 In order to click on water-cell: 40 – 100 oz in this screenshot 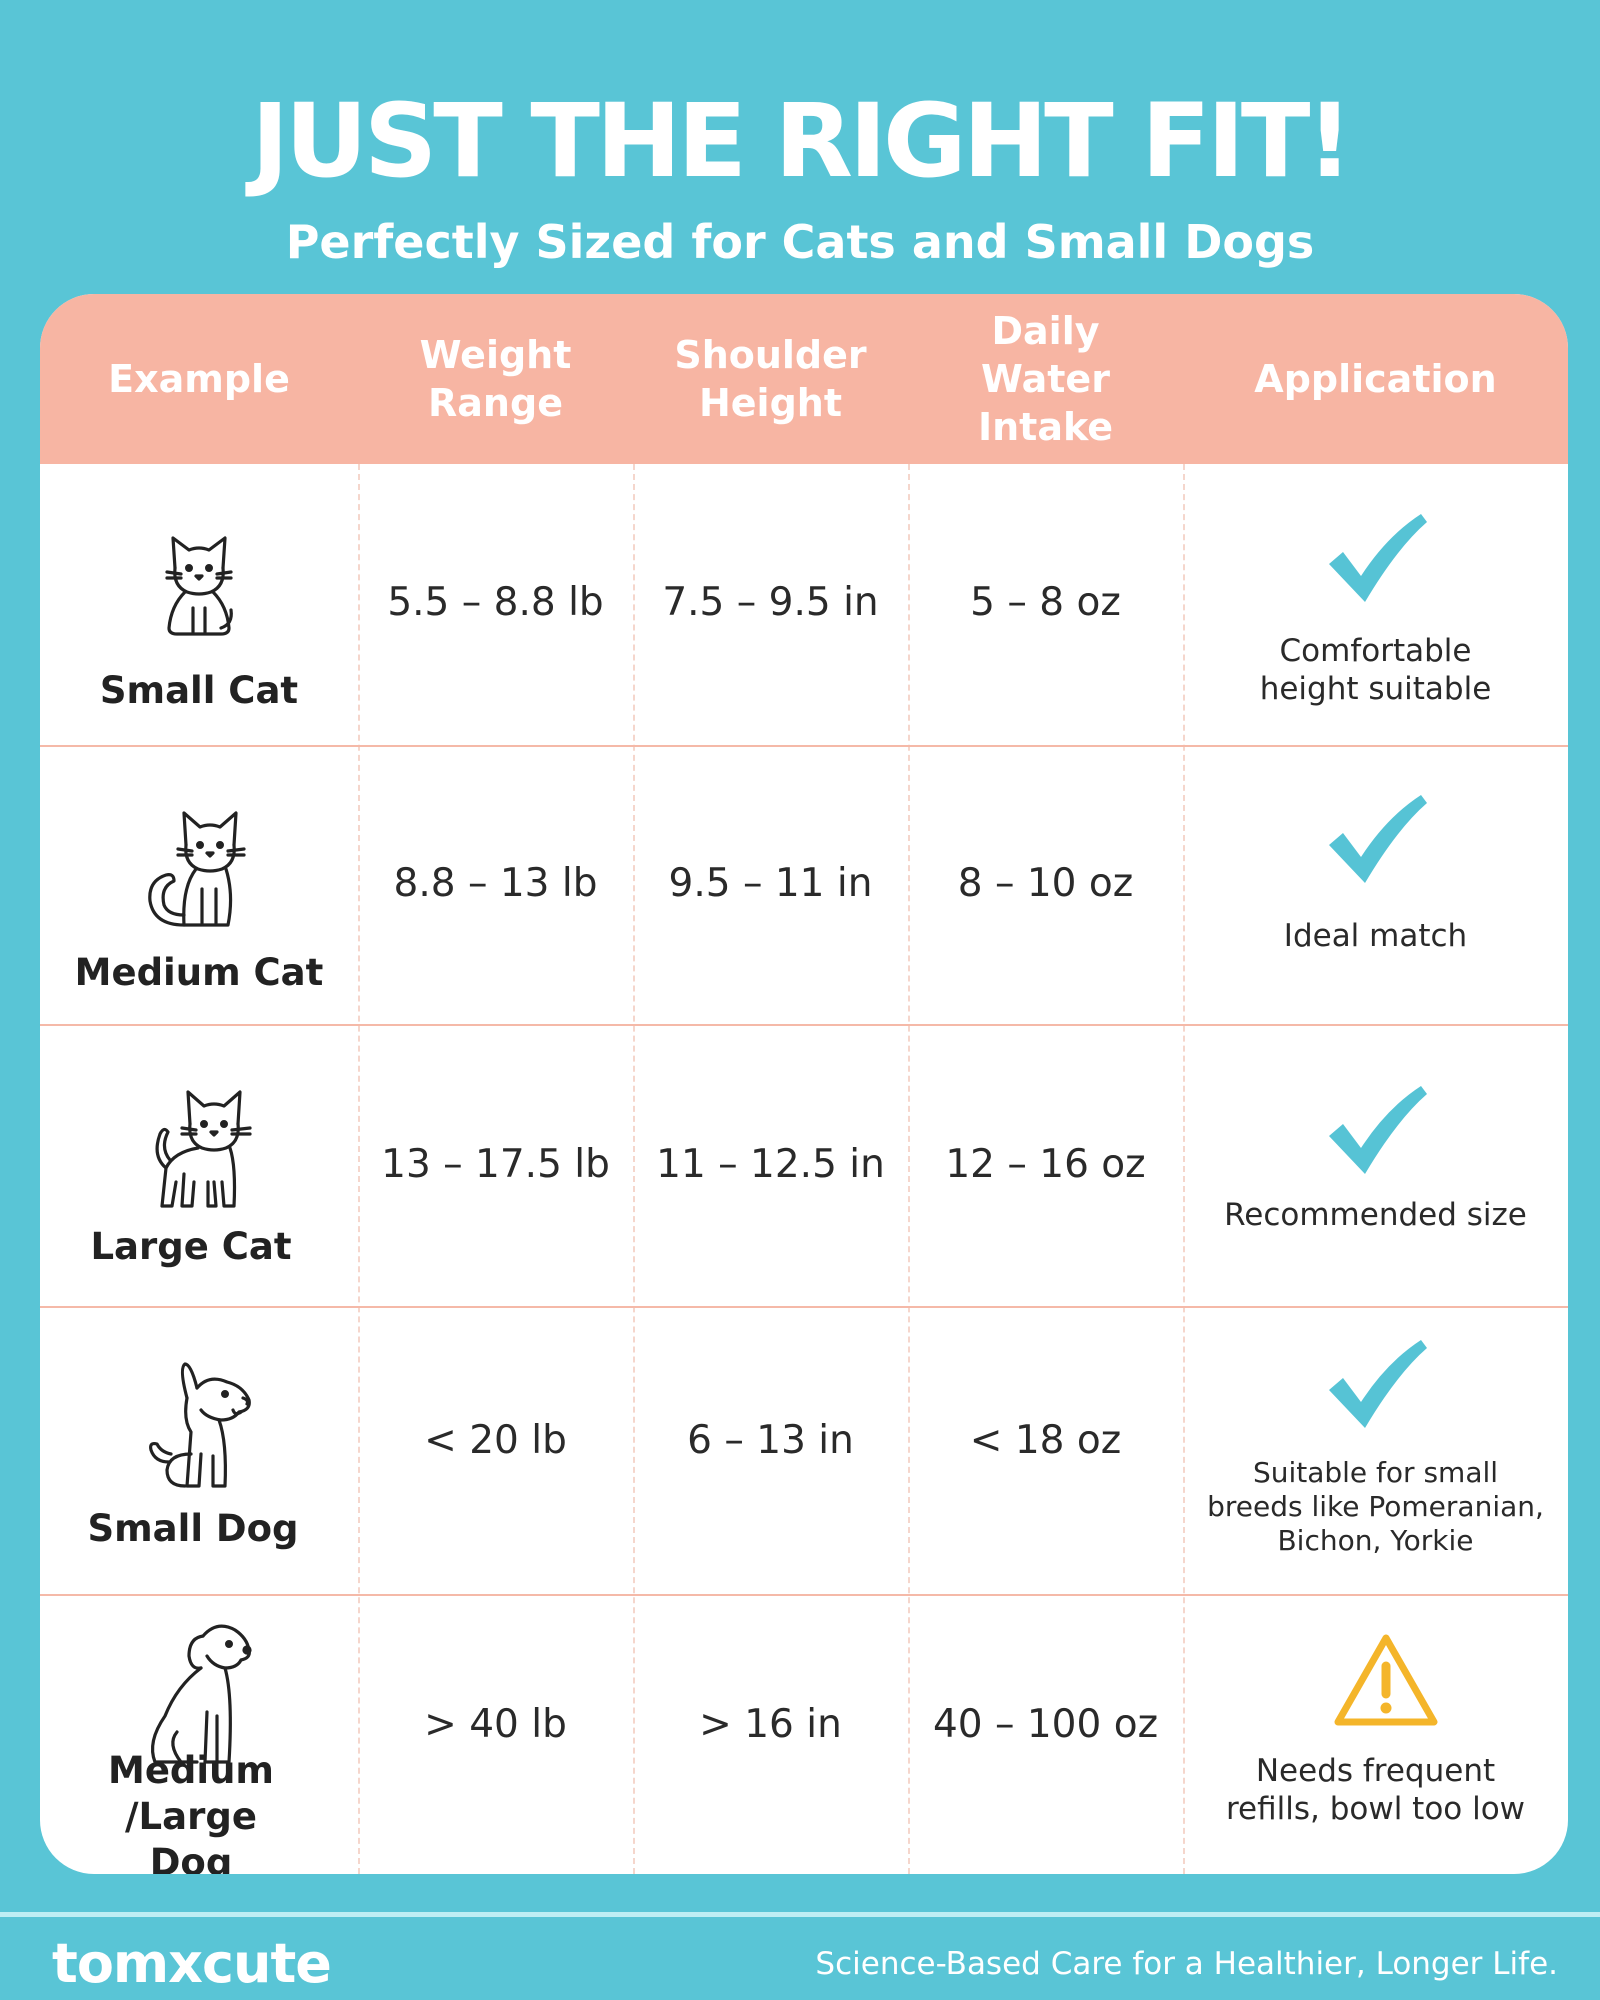, I will do `click(1045, 1735)`.